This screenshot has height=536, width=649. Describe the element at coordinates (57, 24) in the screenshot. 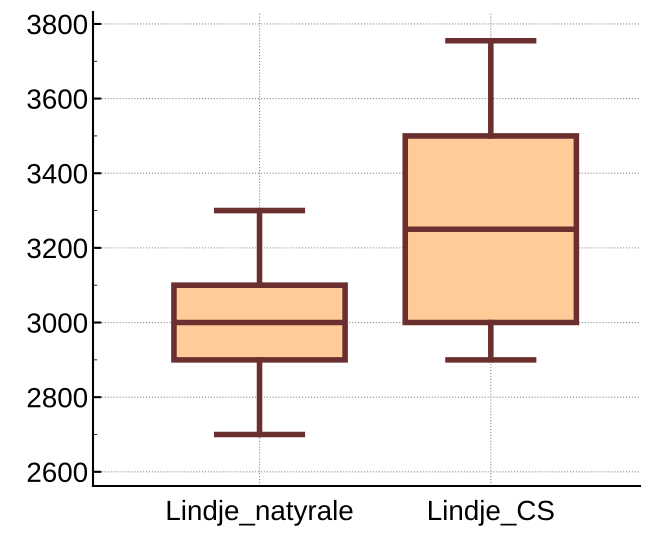

I see `y-tick-label: 3800` at that location.